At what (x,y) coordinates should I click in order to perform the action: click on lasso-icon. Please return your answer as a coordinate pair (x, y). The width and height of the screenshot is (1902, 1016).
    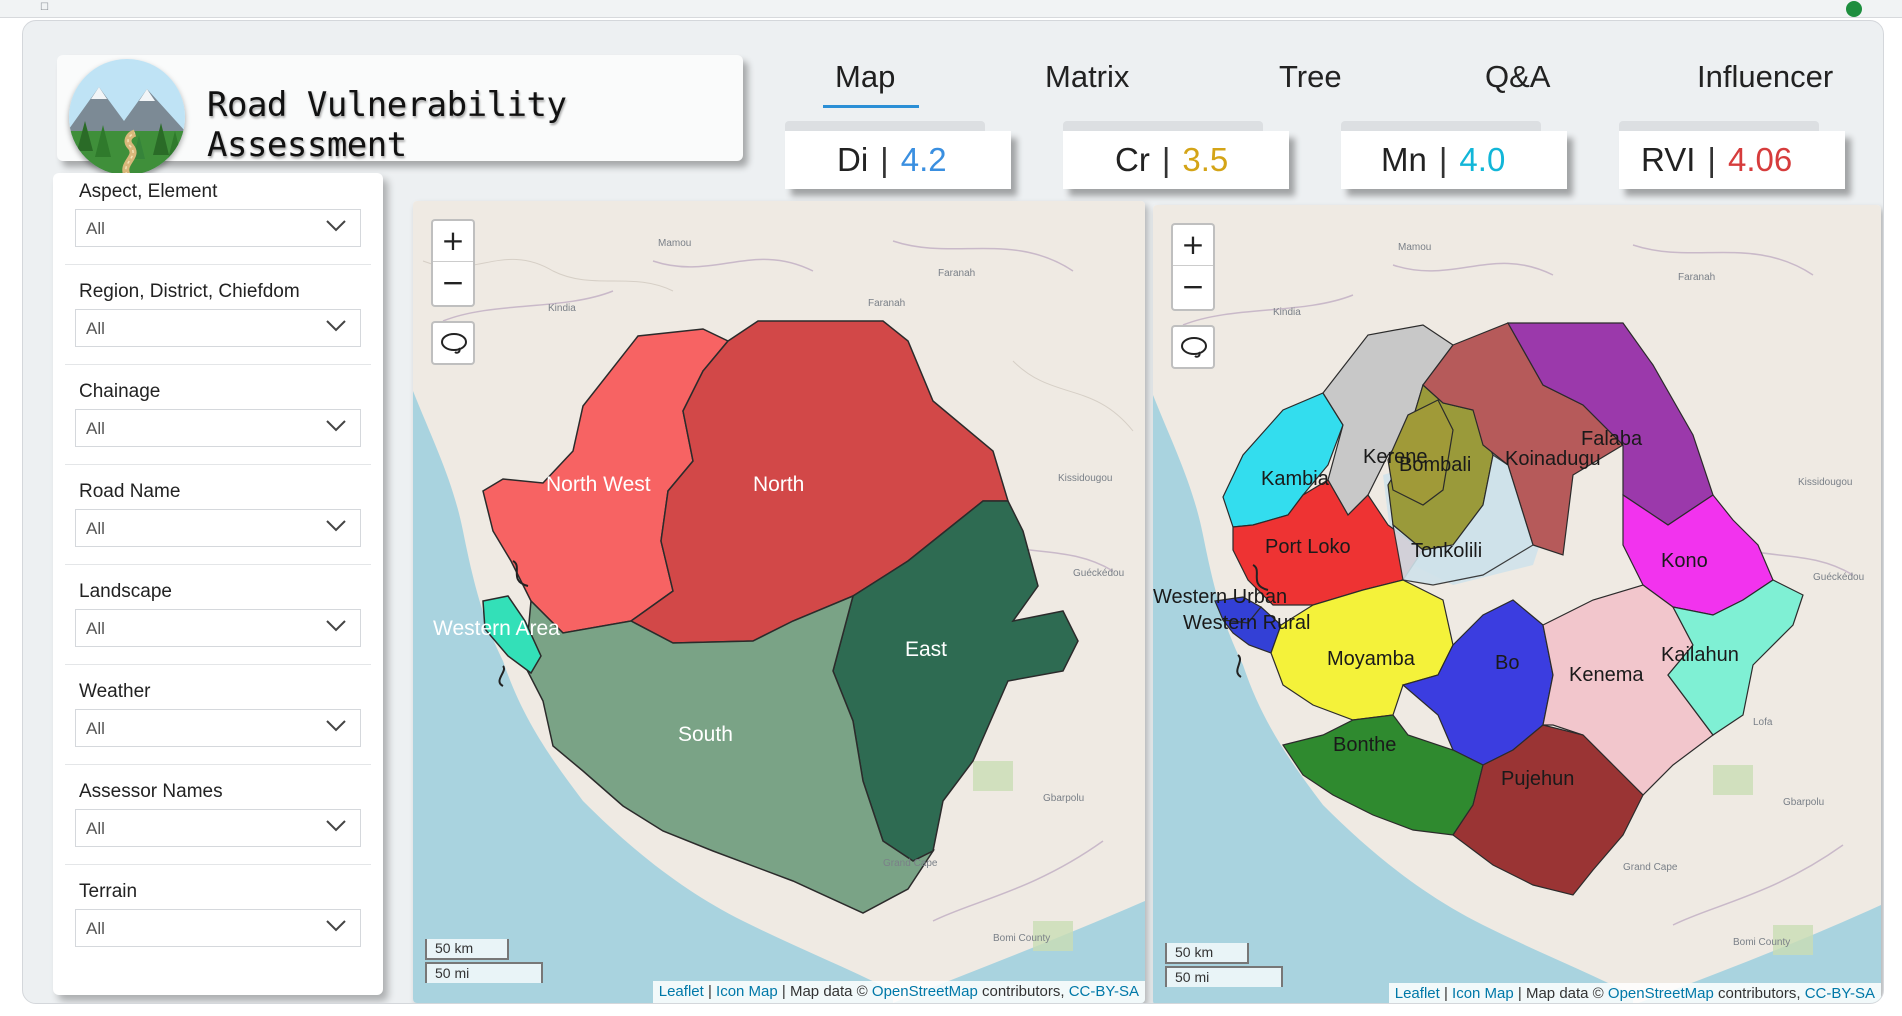
    Looking at the image, I should click on (1194, 347).